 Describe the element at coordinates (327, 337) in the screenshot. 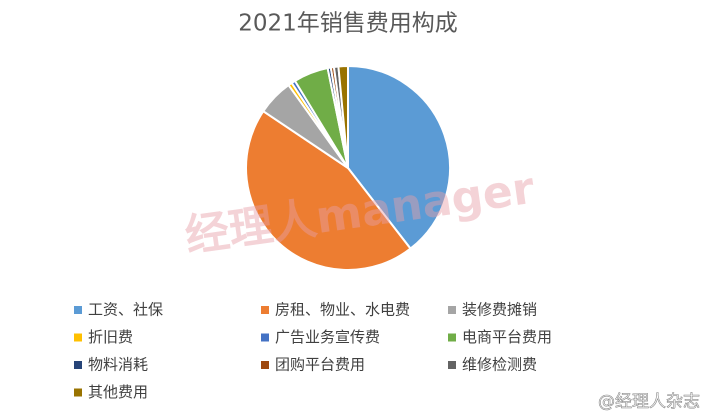

I see `legend-label: 广告业务宣传费` at that location.